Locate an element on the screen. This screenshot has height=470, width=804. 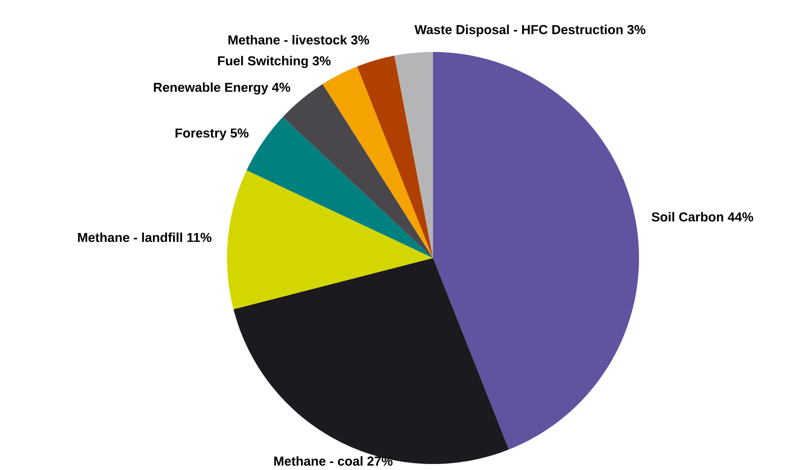
slice-label: Soil Carbon is located at coordinates (688, 217).